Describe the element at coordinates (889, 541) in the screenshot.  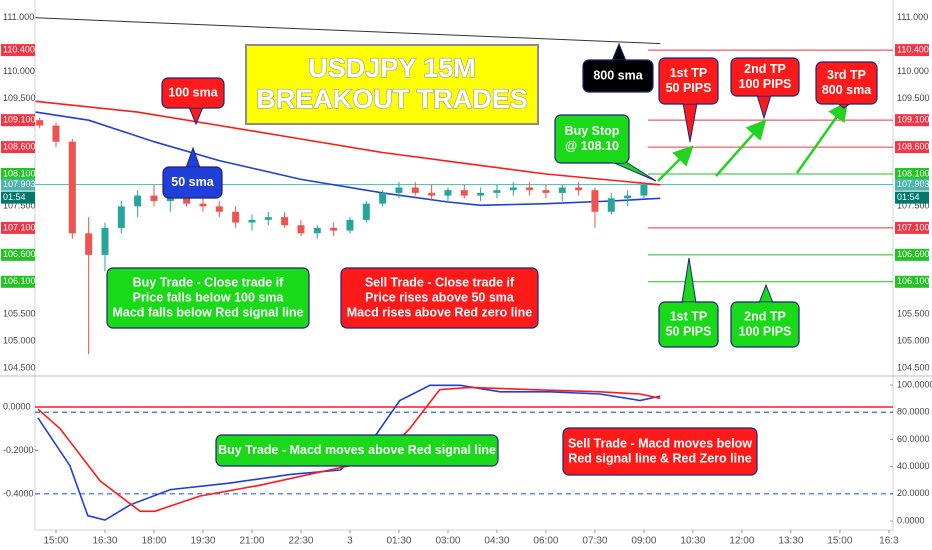
I see `x-tick-label: 16:3` at that location.